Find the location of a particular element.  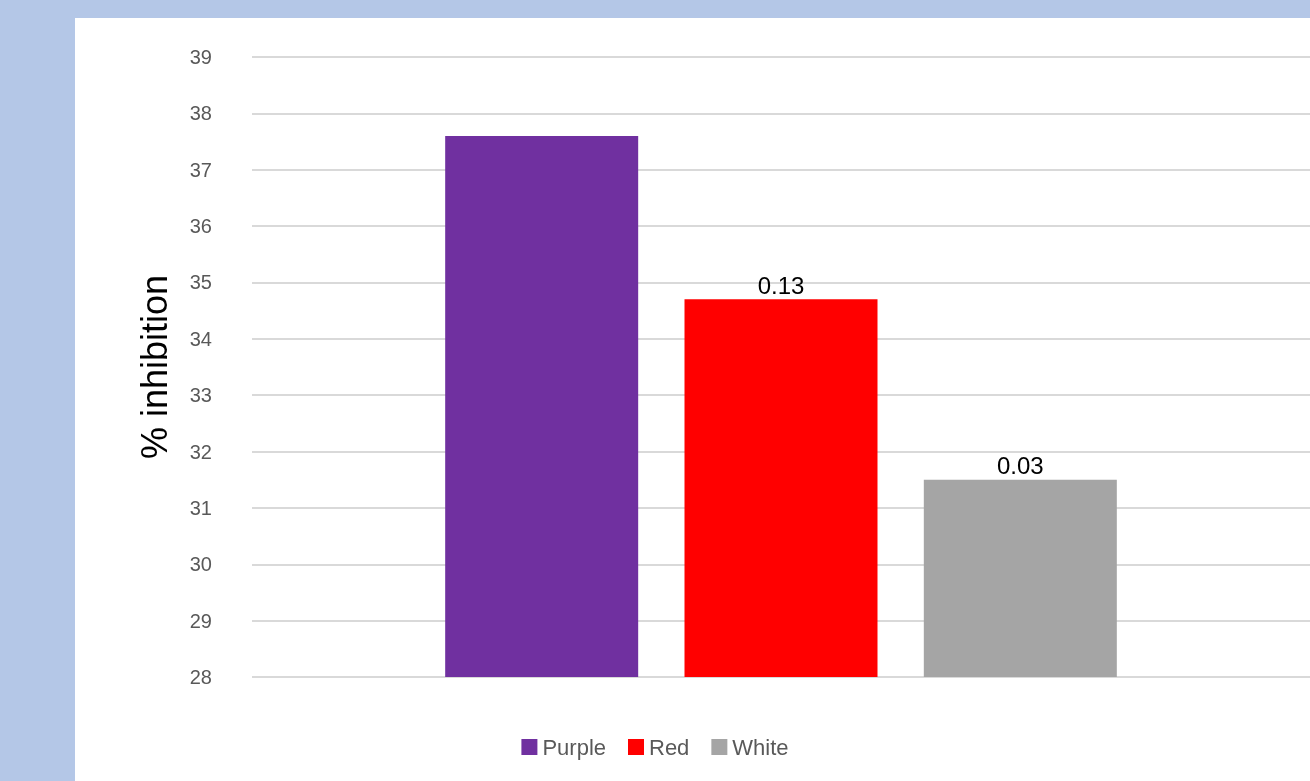

y-tick-label: 30 is located at coordinates (200, 564).